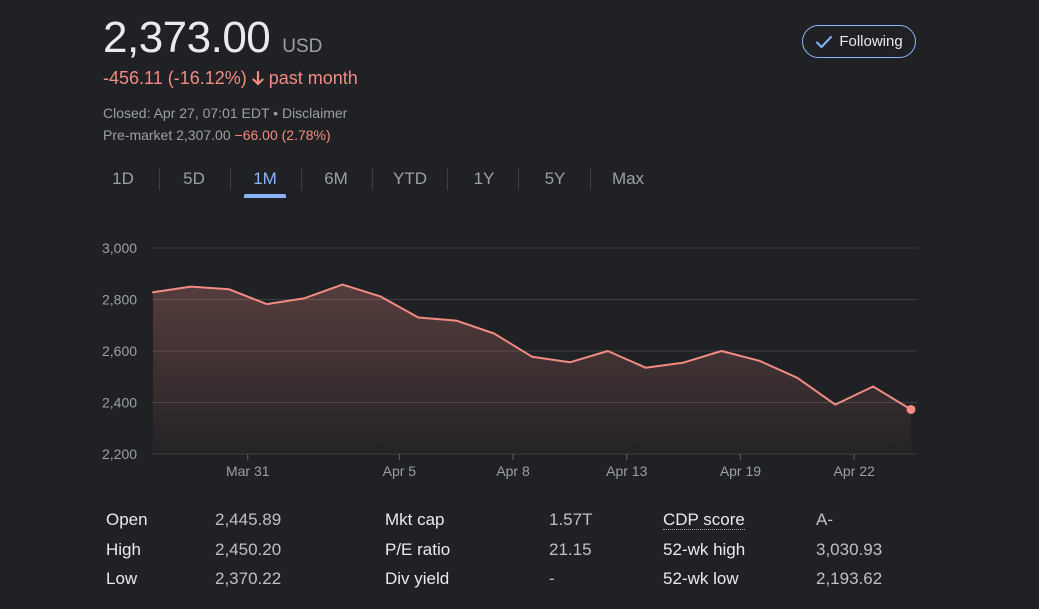 The width and height of the screenshot is (1039, 609). I want to click on arrow-down-icon, so click(258, 77).